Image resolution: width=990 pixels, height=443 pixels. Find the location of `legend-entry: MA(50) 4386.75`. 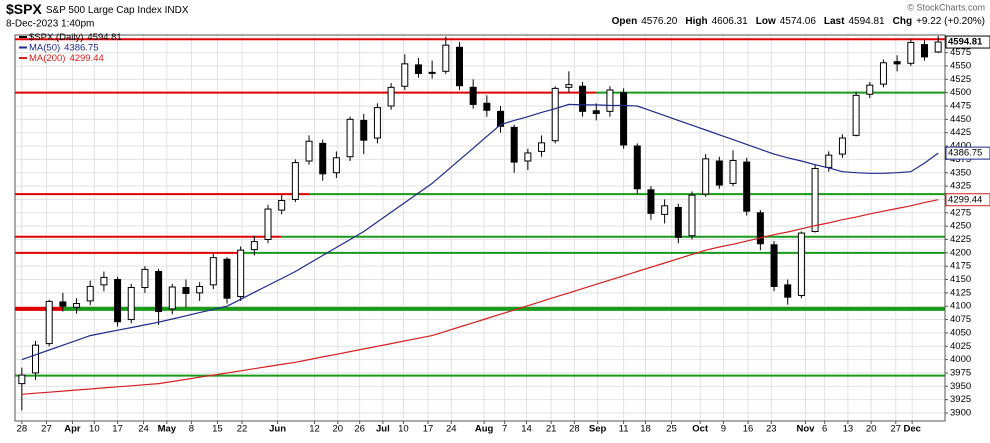

legend-entry: MA(50) 4386.75 is located at coordinates (64, 47).